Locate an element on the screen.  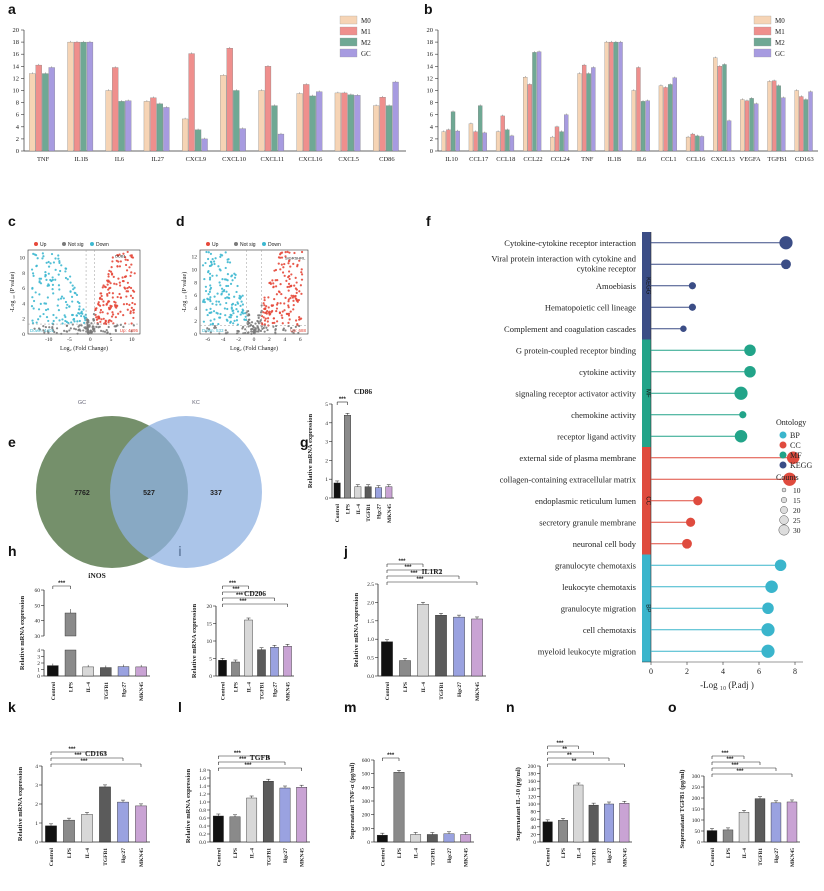
bar-M2-IL1B is located at coordinates (83, 96).